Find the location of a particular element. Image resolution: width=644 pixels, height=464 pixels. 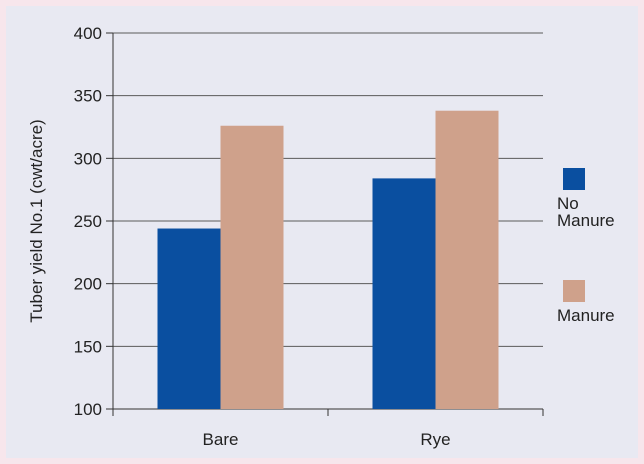

y-tick-label: 250 is located at coordinates (88, 221).